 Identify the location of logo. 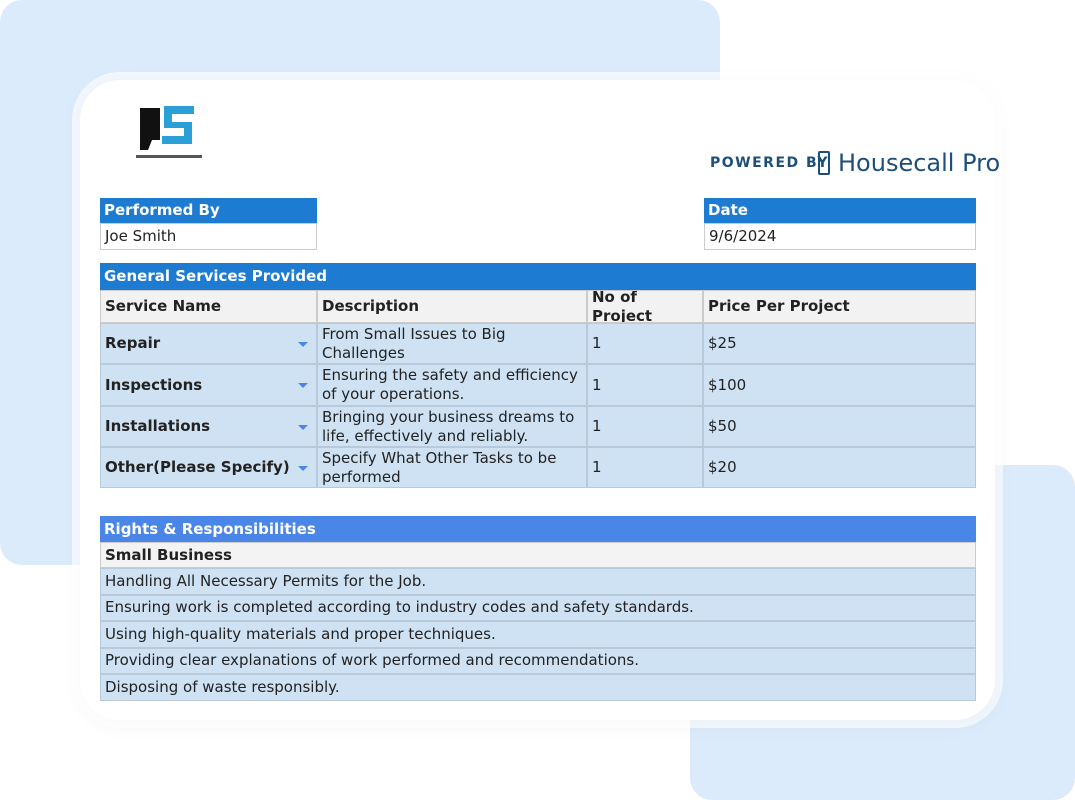
(169, 132).